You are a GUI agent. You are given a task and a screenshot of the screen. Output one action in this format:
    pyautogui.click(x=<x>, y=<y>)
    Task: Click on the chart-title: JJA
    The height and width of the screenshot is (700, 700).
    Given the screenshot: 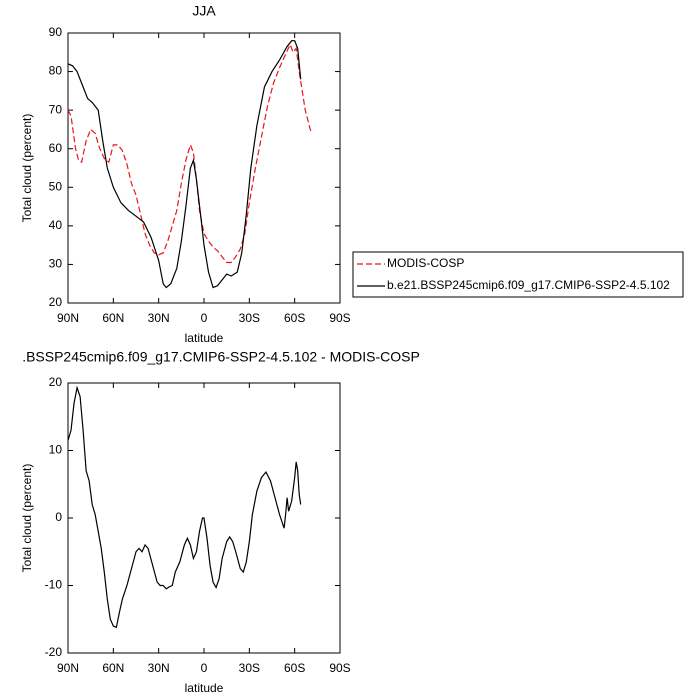 What is the action you would take?
    pyautogui.click(x=204, y=11)
    